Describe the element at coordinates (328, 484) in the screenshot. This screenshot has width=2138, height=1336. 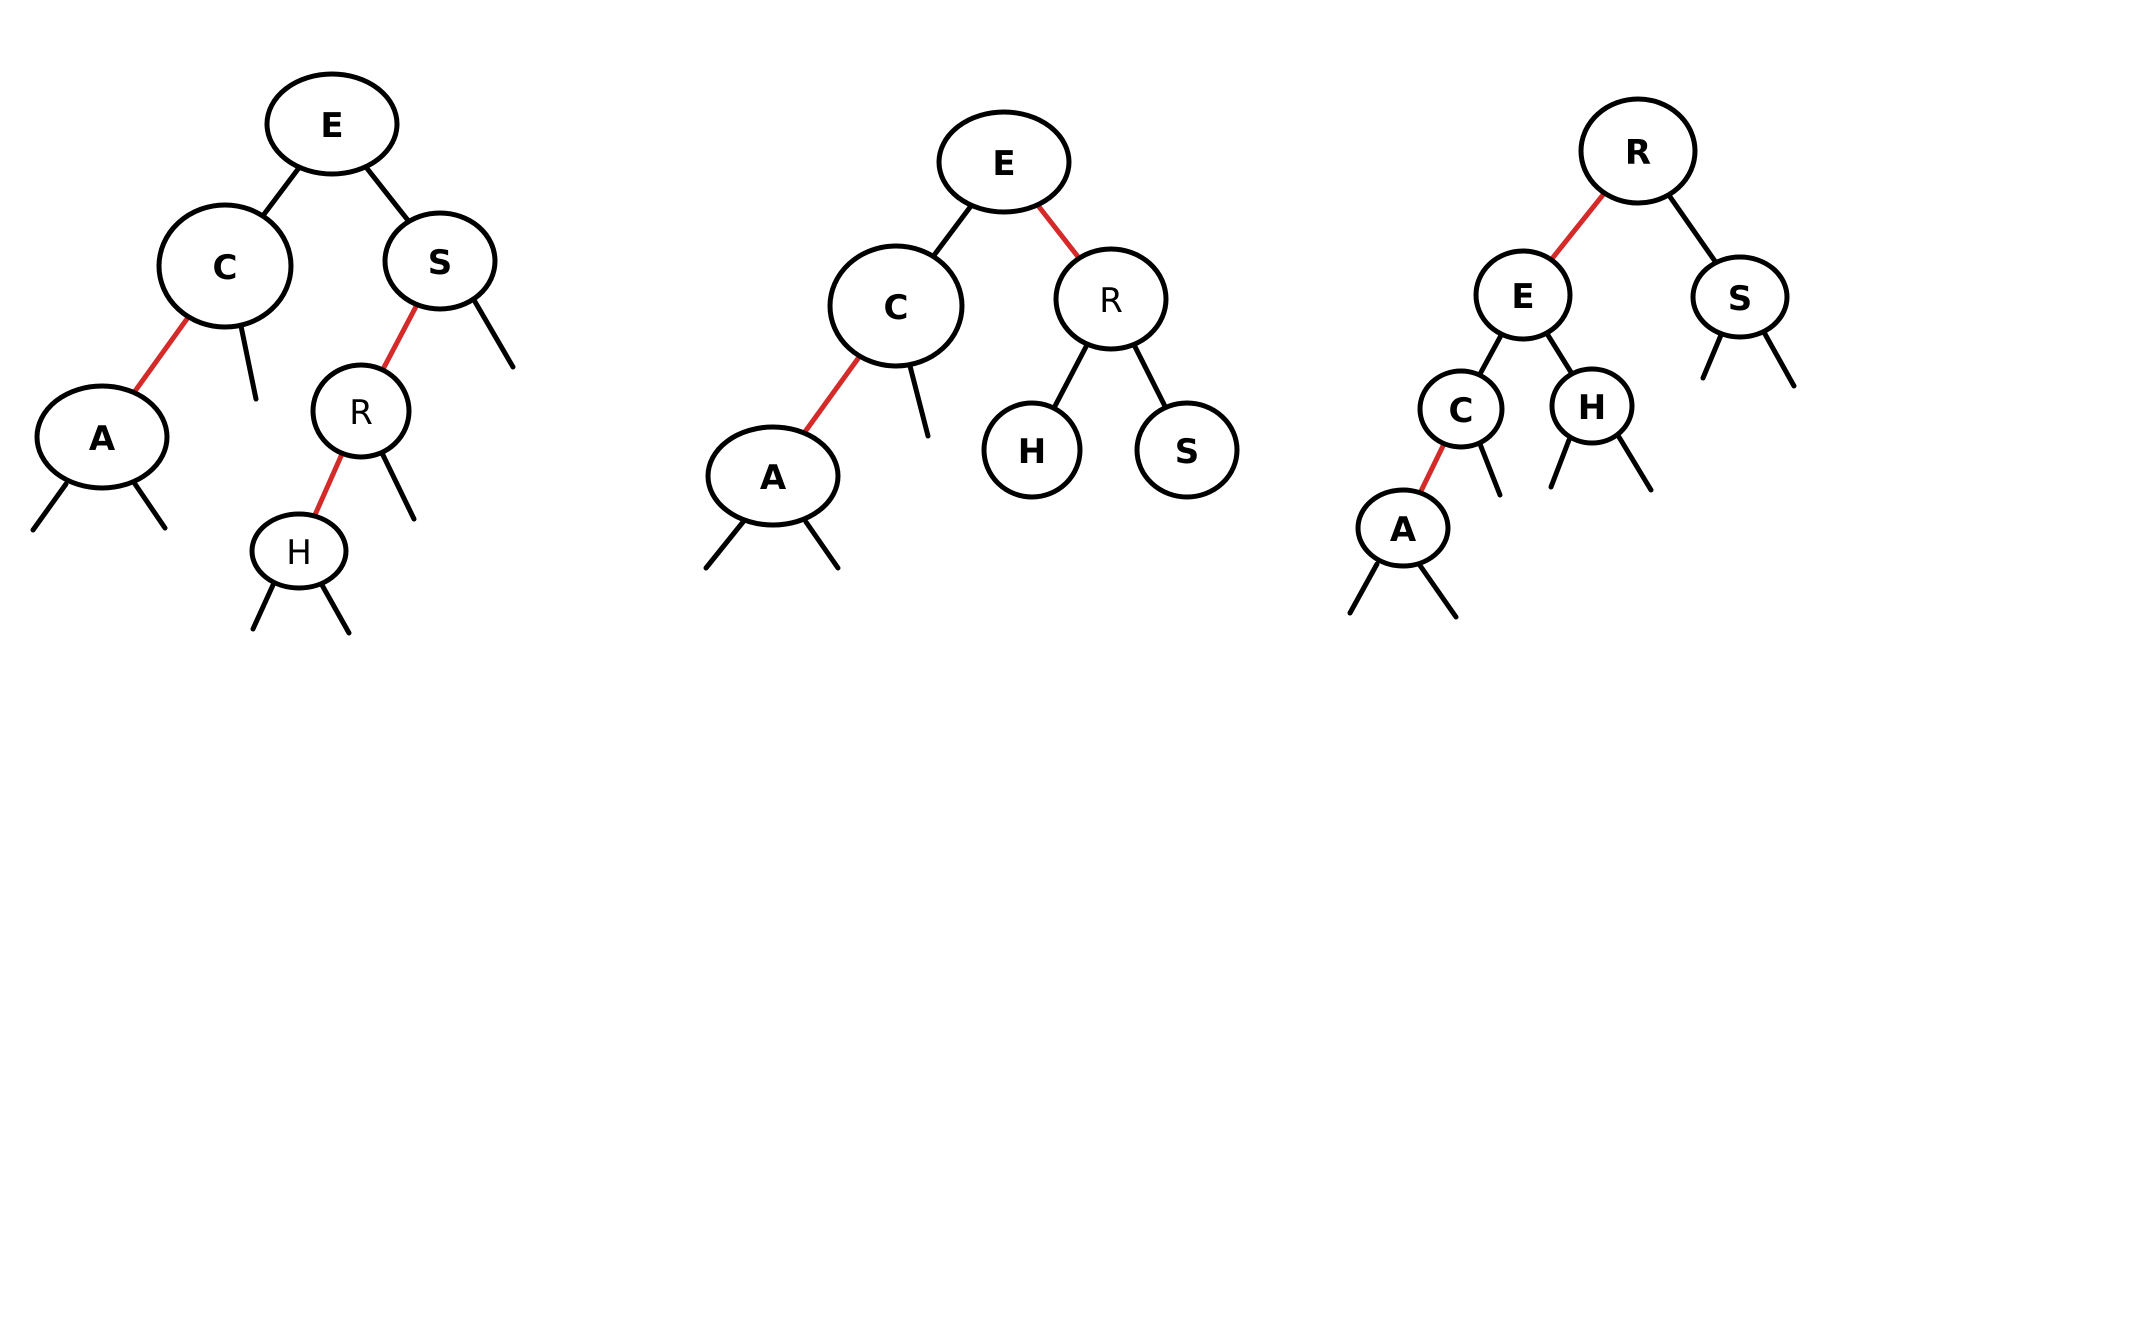
I see `red-link-R-H` at that location.